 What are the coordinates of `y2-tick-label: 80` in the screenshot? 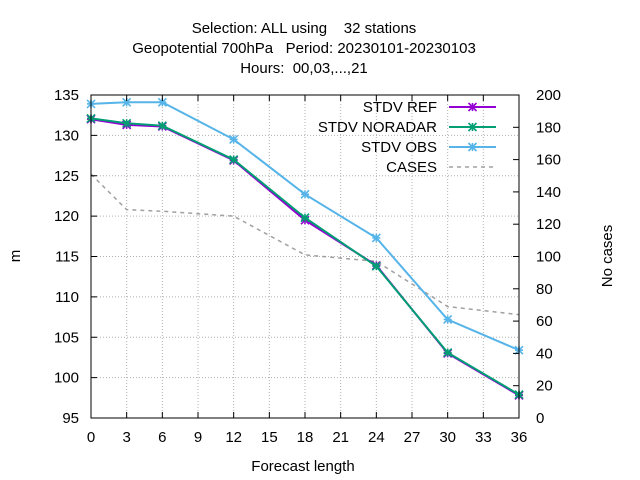 It's located at (544, 289).